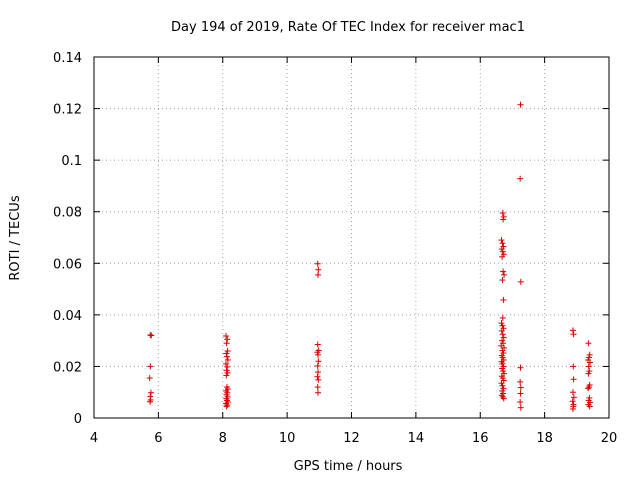  What do you see at coordinates (348, 466) in the screenshot?
I see `x-axis-label: GPS time / hours` at bounding box center [348, 466].